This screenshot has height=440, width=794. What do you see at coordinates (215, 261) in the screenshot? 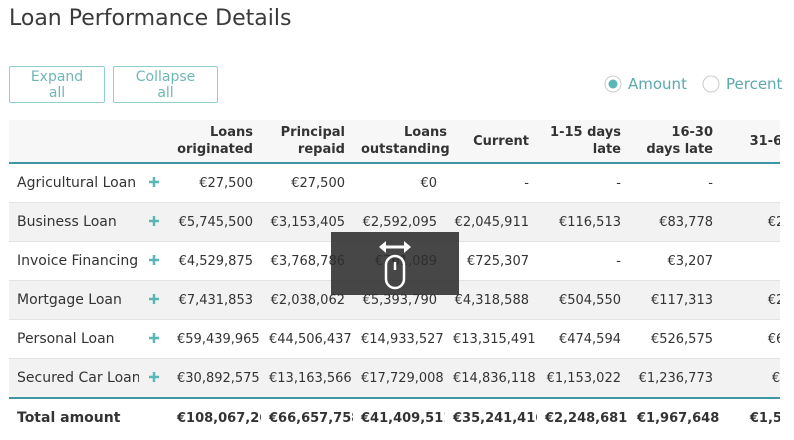
I see `value-cell: €4,529,875` at bounding box center [215, 261].